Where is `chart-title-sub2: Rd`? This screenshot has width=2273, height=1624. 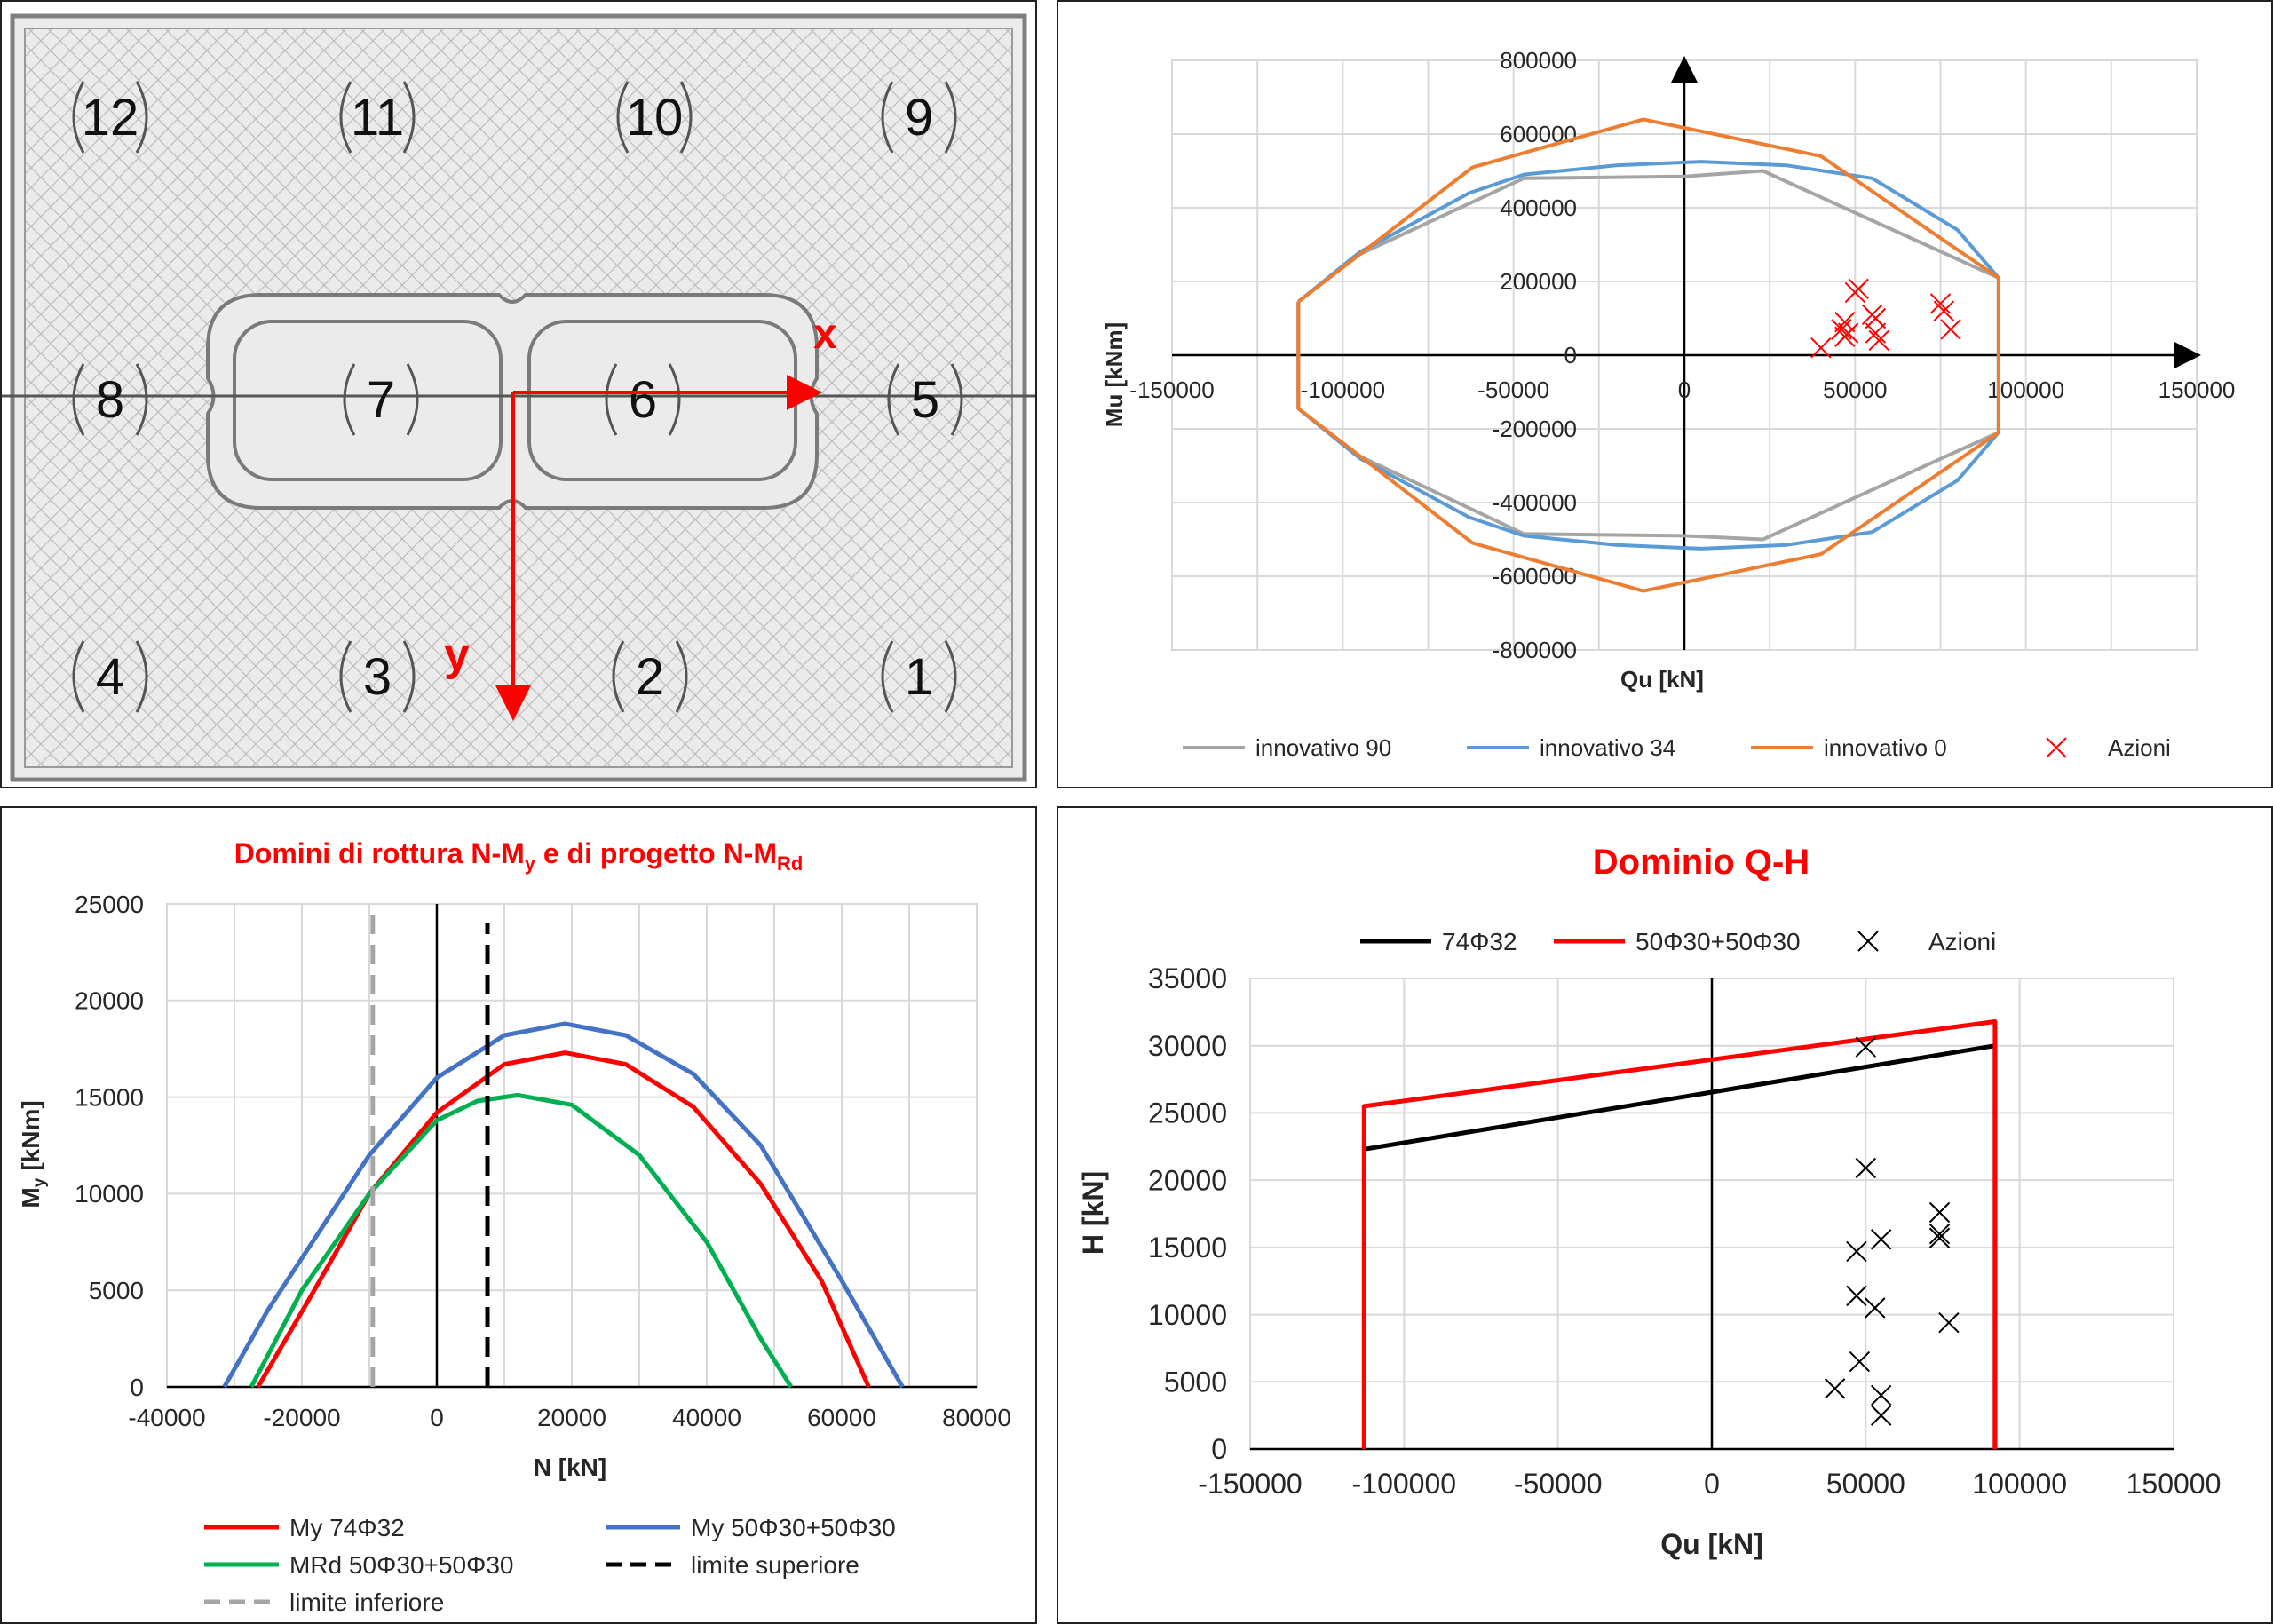
chart-title-sub2: Rd is located at coordinates (790, 863).